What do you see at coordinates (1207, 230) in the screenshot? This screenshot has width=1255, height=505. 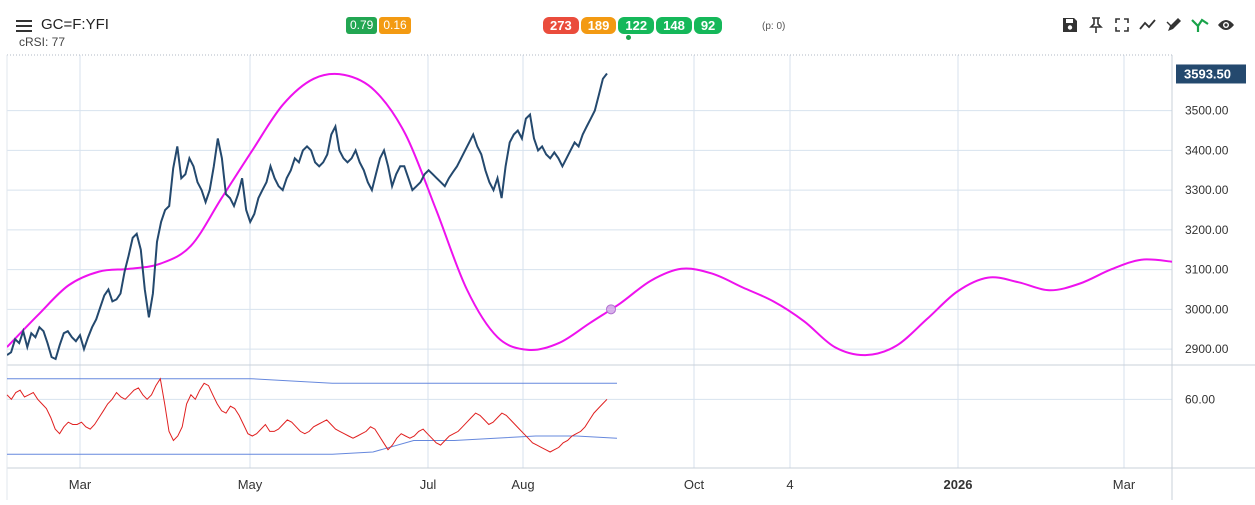 I see `y-tick-label: 3200.00` at bounding box center [1207, 230].